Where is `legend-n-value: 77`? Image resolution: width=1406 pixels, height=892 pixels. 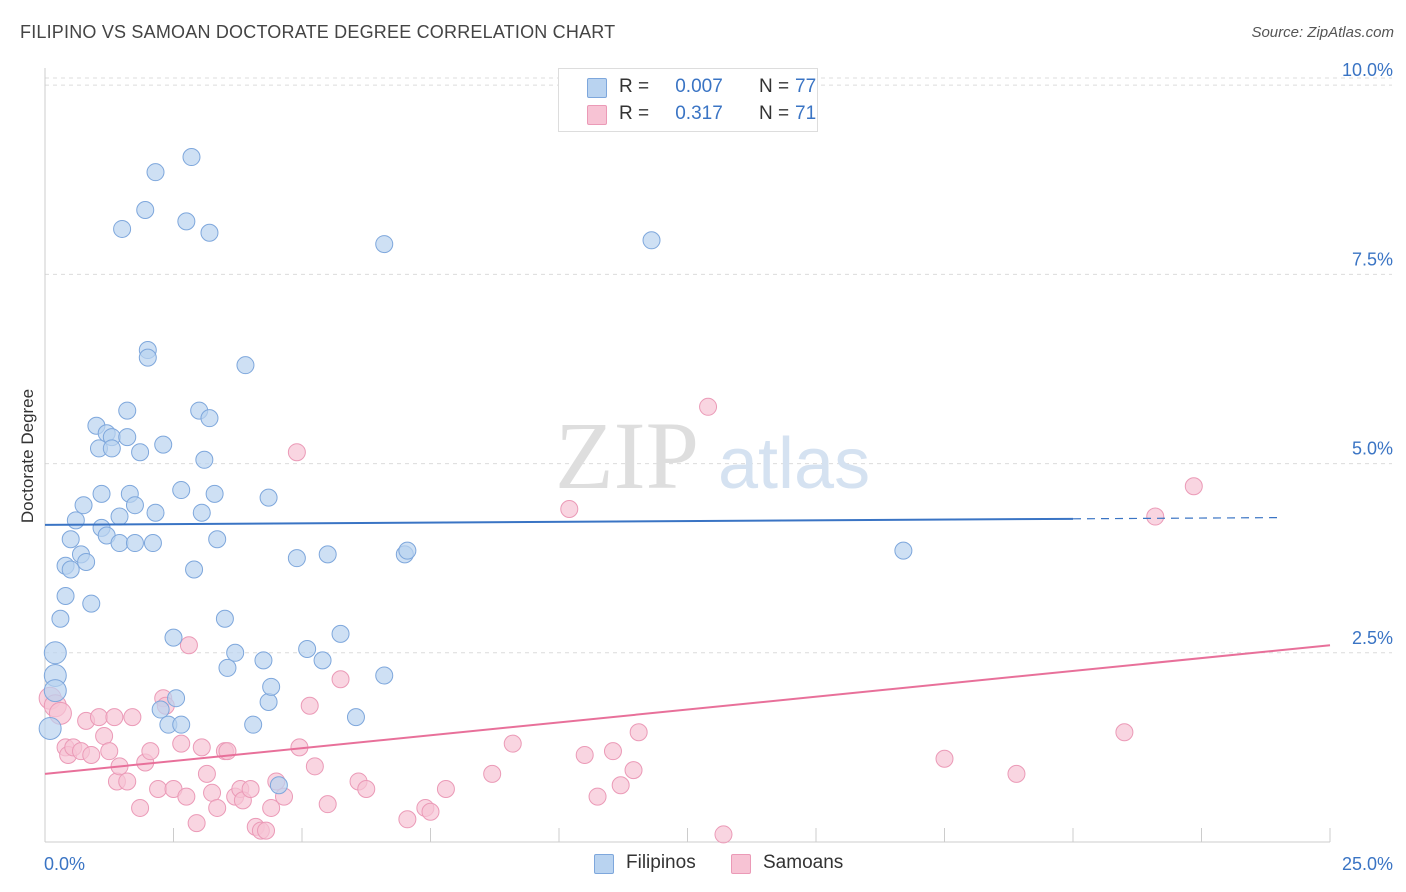 legend-n-value: 77 is located at coordinates (806, 86).